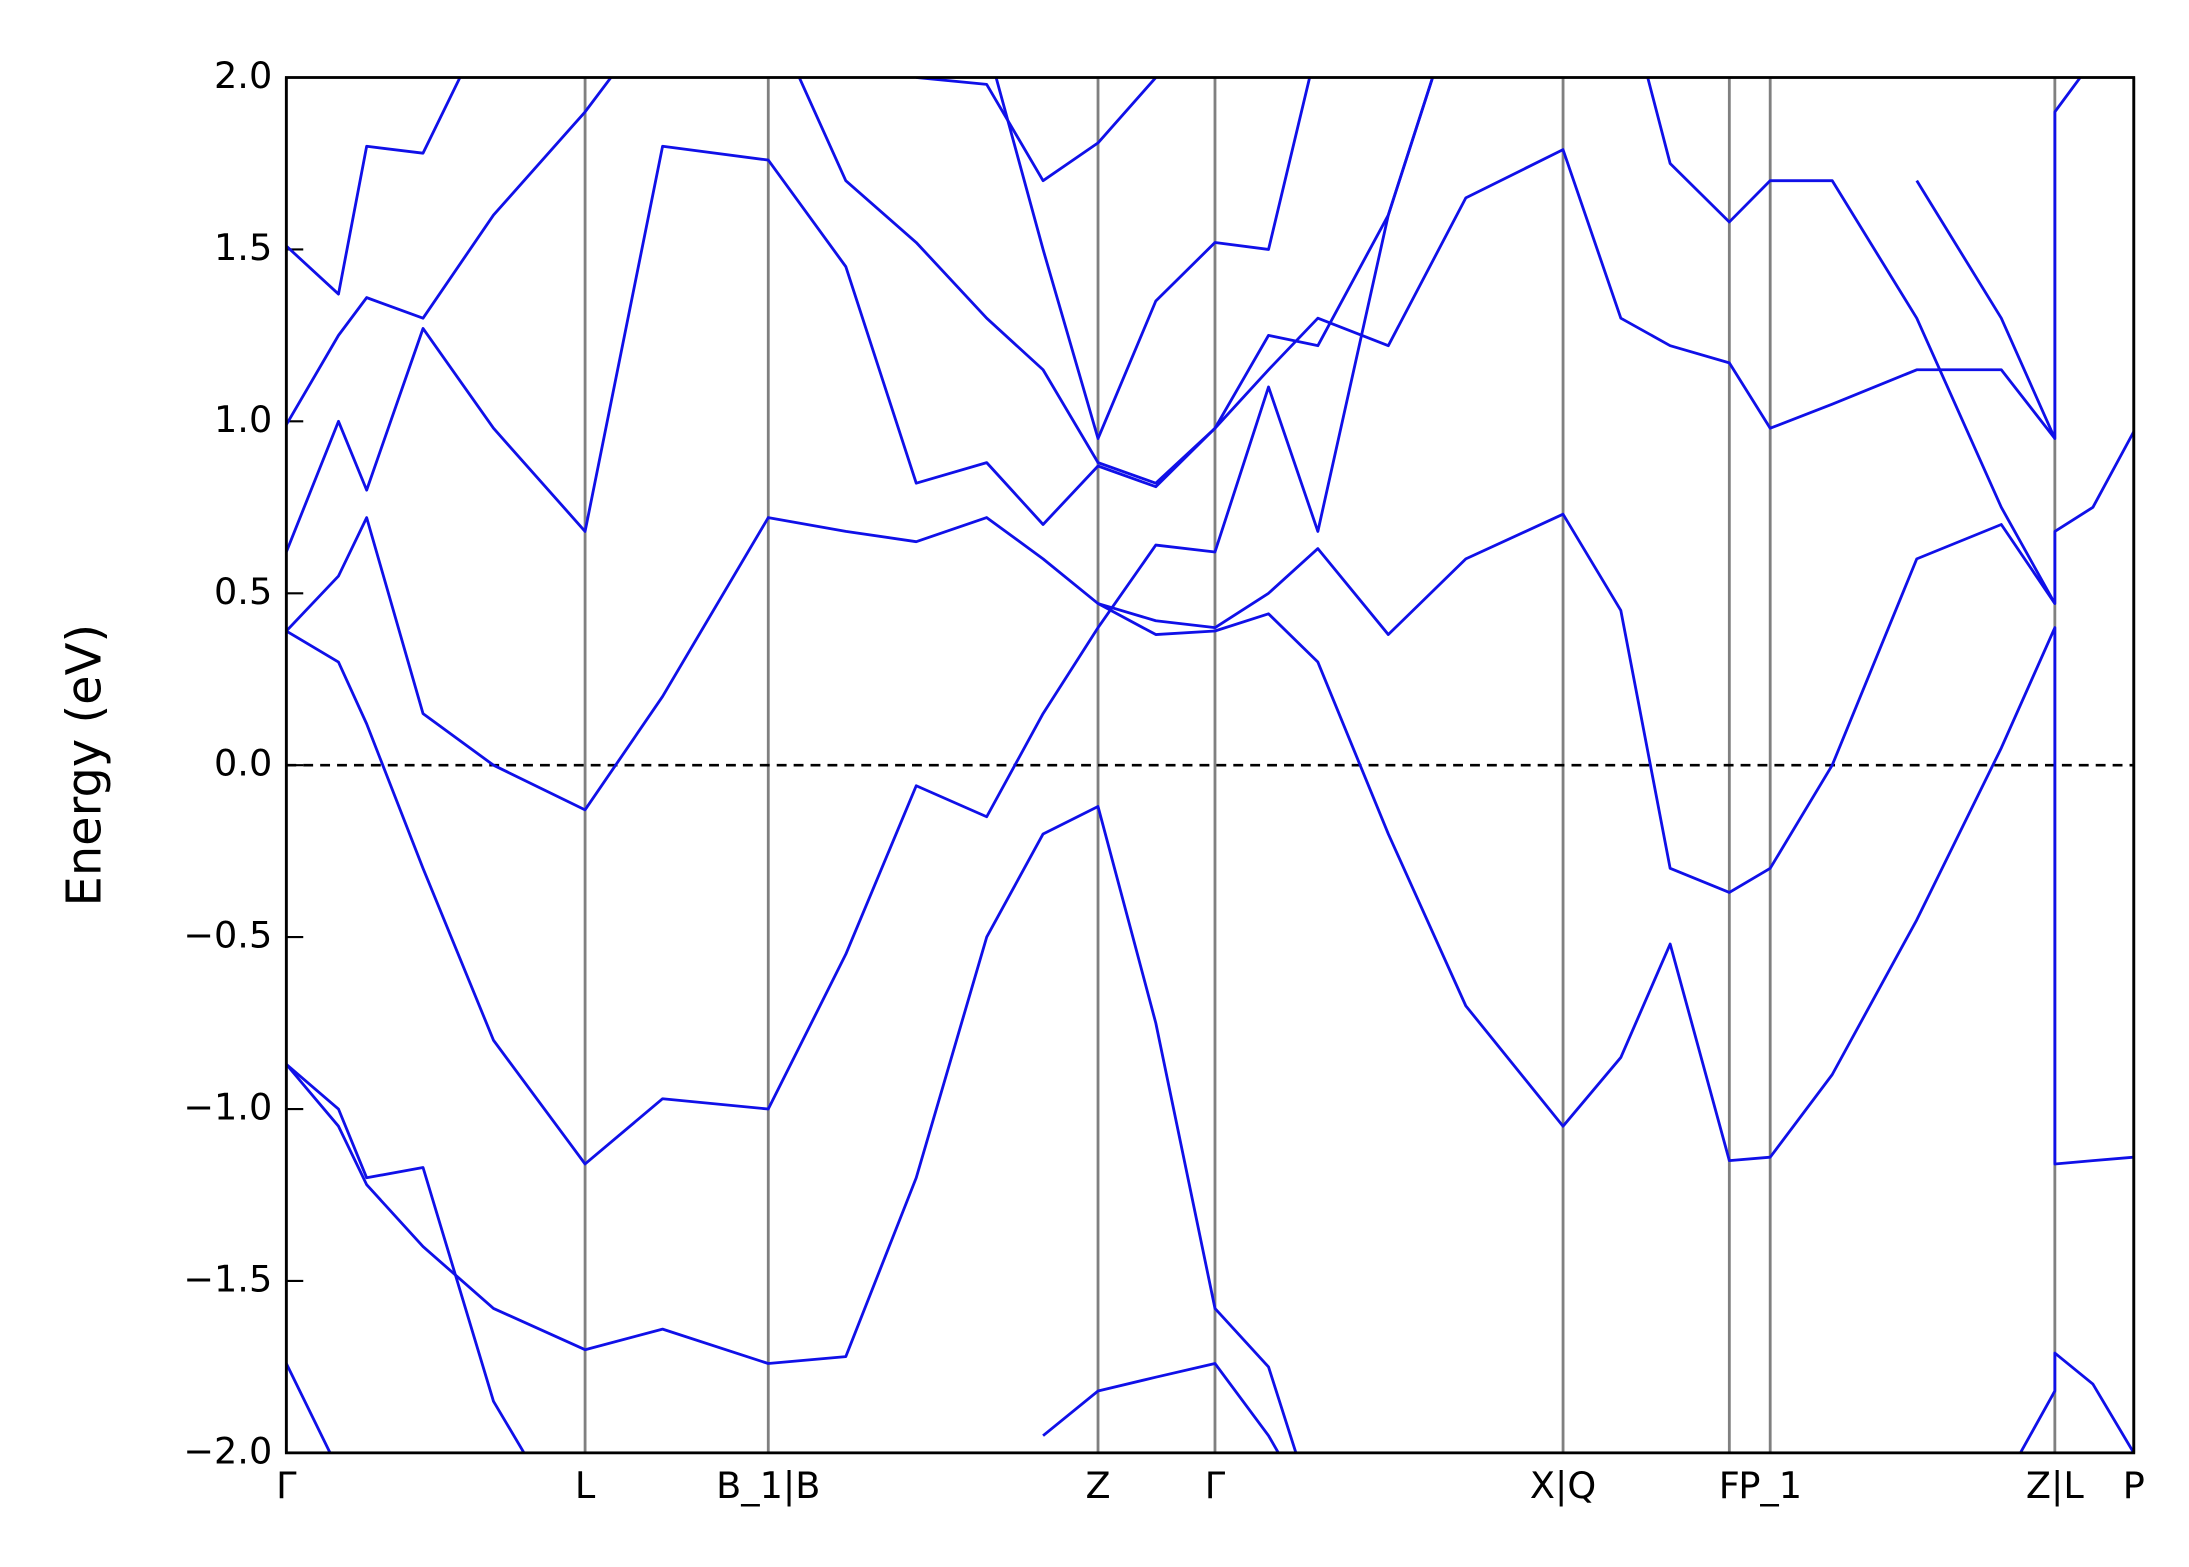  What do you see at coordinates (227, 1278) in the screenshot?
I see `y-tick-label: −1.5` at bounding box center [227, 1278].